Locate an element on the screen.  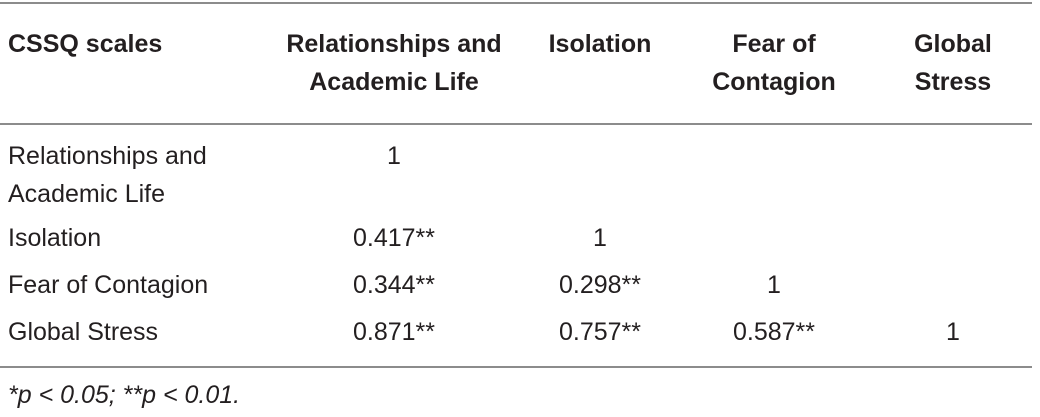
table-cell: 0.298** is located at coordinates (600, 285).